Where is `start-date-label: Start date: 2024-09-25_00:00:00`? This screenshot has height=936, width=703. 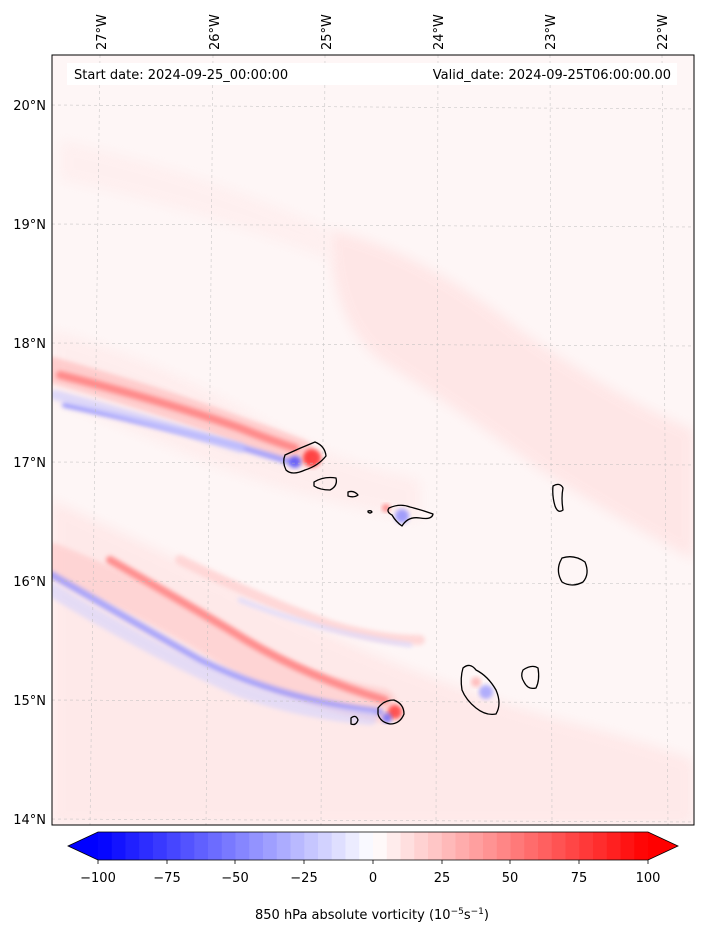
start-date-label: Start date: 2024-09-25_00:00:00 is located at coordinates (181, 75).